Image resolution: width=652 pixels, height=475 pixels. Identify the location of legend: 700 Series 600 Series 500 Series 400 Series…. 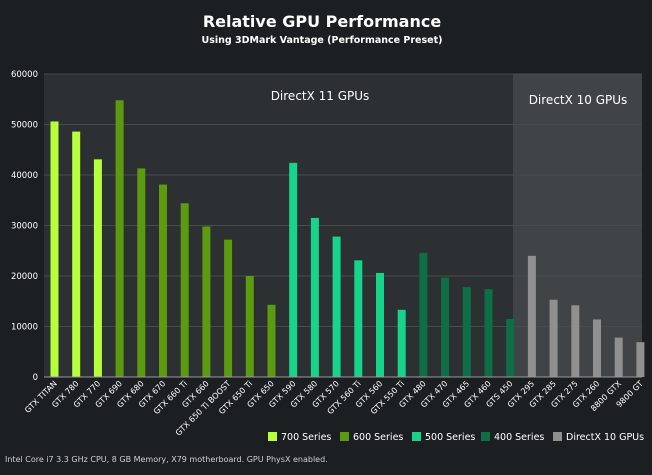
(456, 437).